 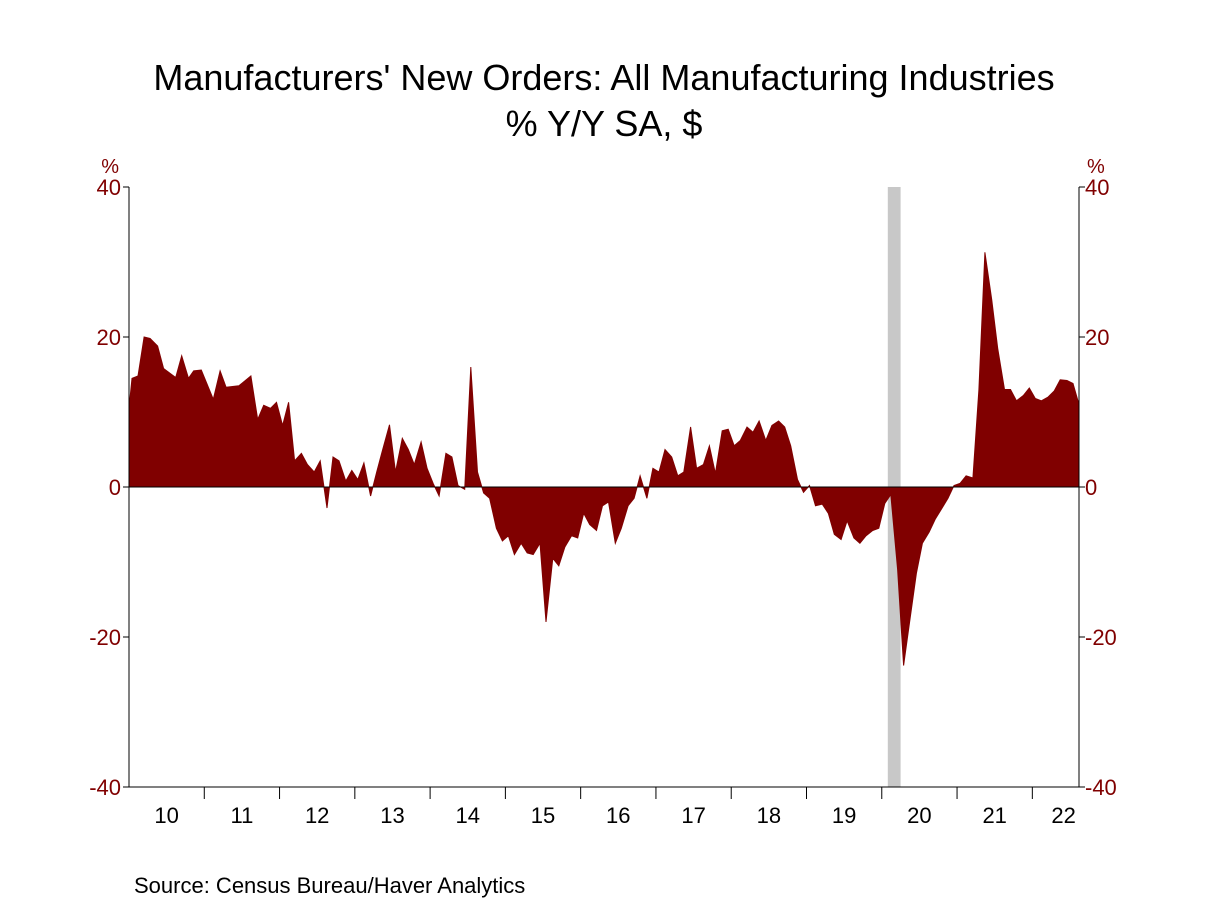 I want to click on x-tick-label: 18, so click(x=769, y=815).